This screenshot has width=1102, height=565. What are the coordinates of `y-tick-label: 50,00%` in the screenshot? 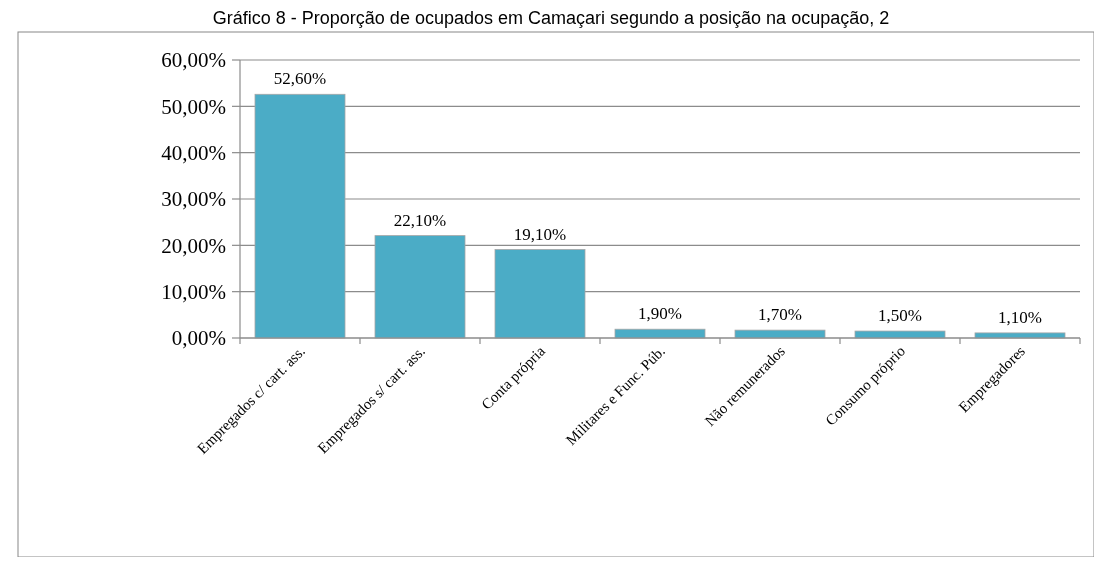 It's located at (193, 106).